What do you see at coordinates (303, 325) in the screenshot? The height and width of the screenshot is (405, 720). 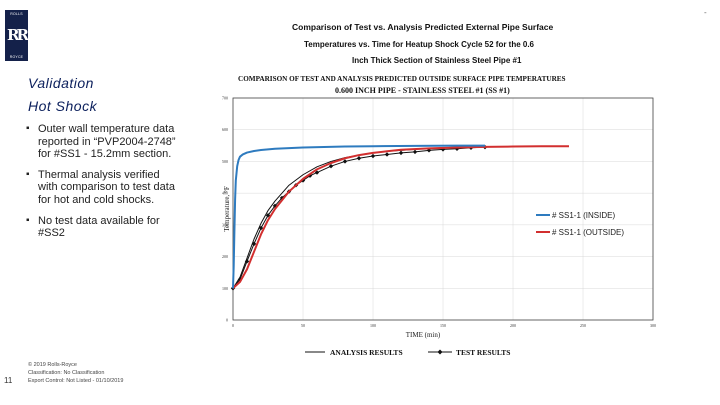 I see `x-tick-label: 50` at bounding box center [303, 325].